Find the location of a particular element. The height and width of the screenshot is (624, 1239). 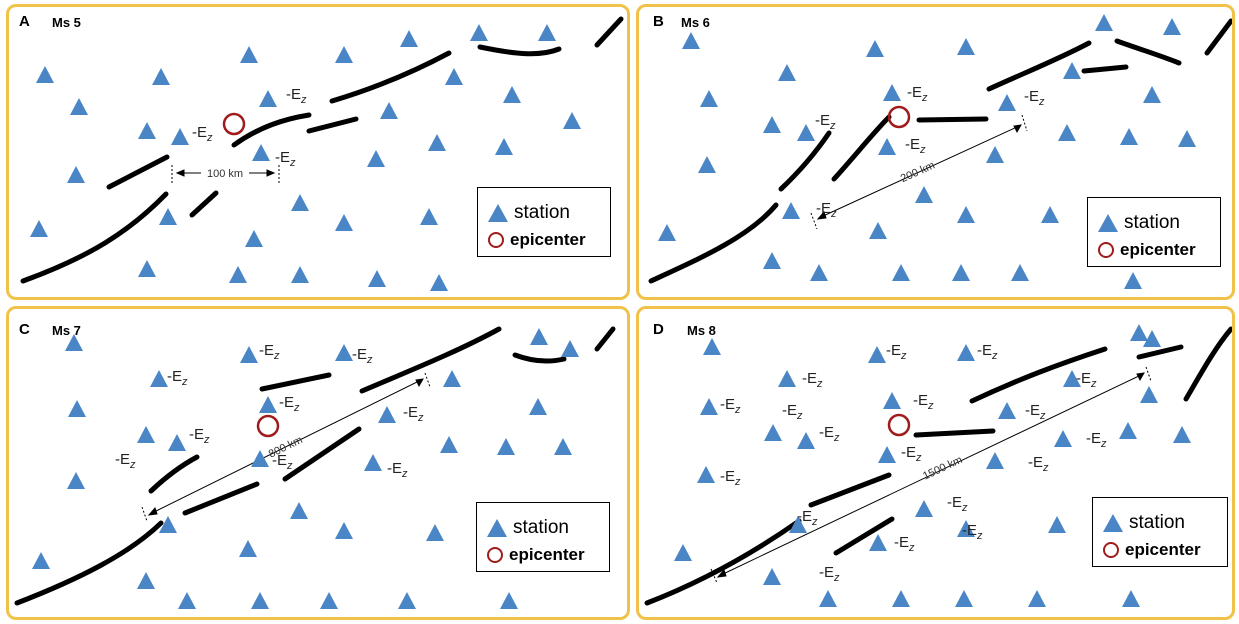

panel-a-letter: A is located at coordinates (24, 21).